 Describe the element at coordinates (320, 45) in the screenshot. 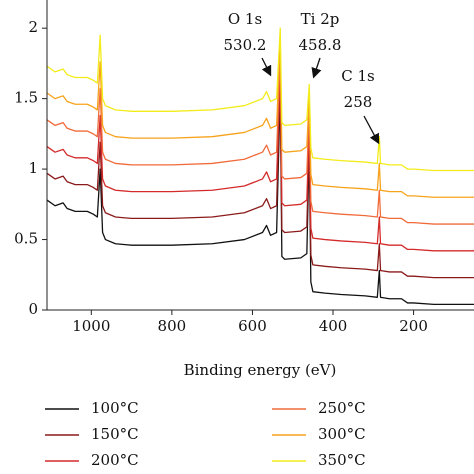

I see `annotation-value: 458.8` at that location.